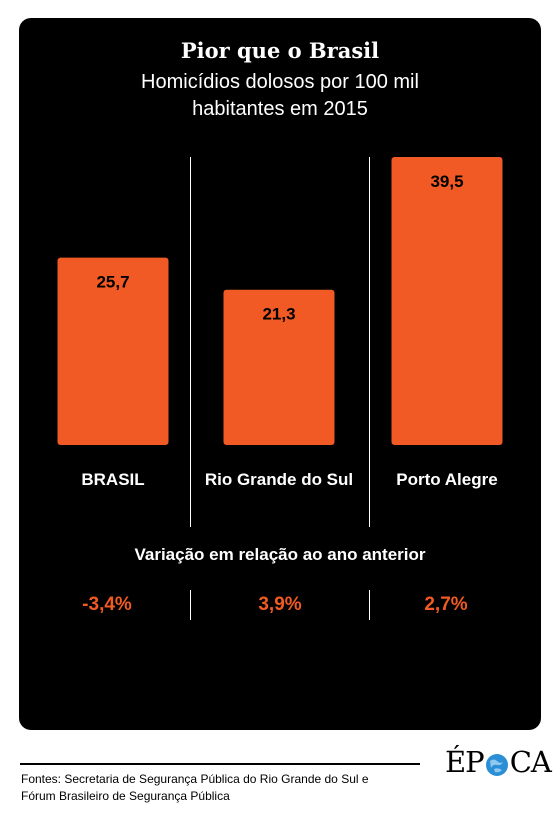 This screenshot has width=560, height=823. I want to click on category-label-brasil: BRASIL, so click(112, 479).